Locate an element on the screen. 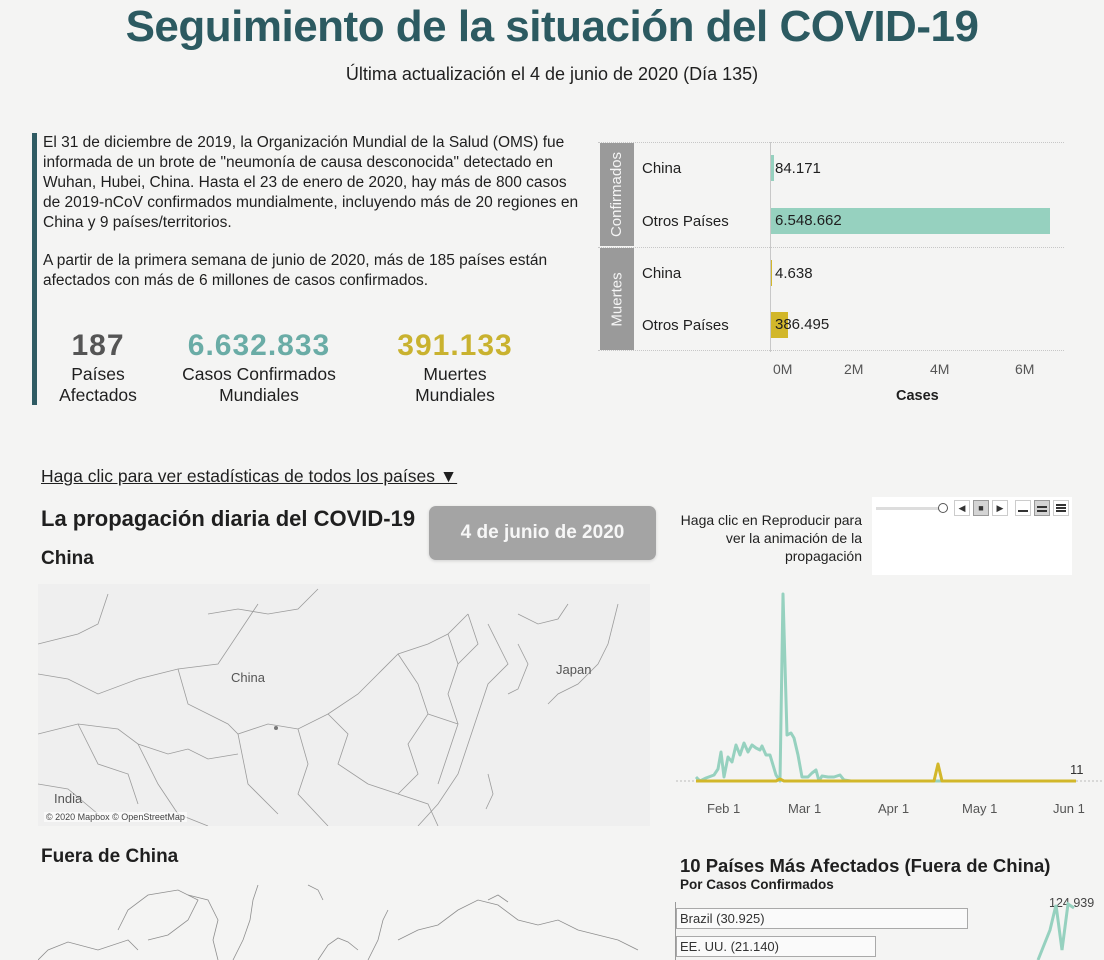 This screenshot has height=960, width=1104. map-label-china: China is located at coordinates (248, 677).